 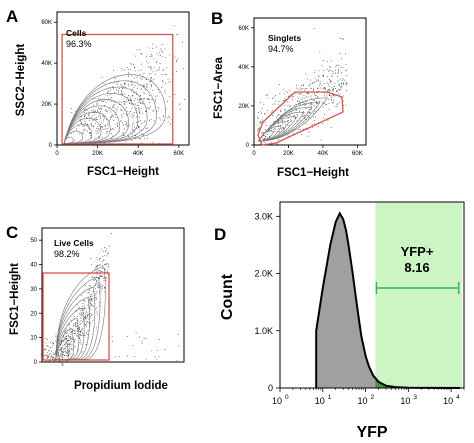 I want to click on y-tick-label: 0, so click(x=270, y=388).